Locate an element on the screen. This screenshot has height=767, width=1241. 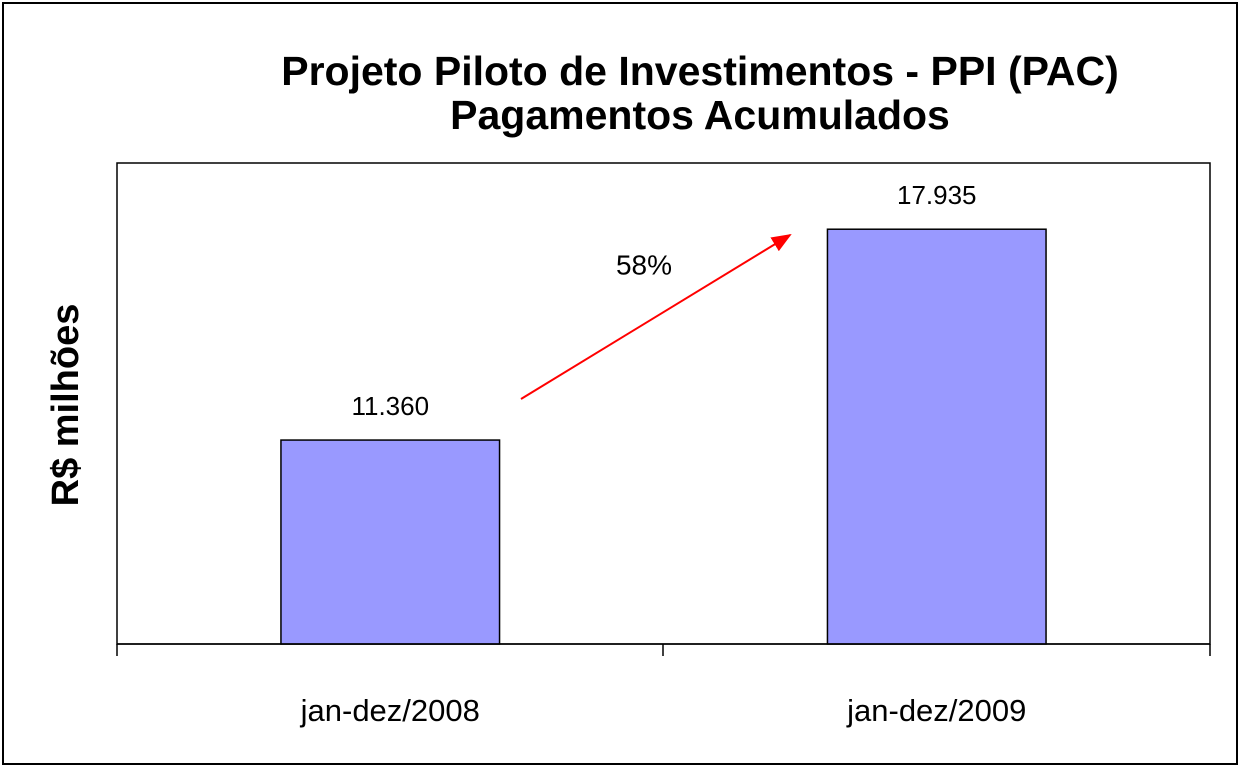
x-tick-label: jan-dez/2009 is located at coordinates (936, 710).